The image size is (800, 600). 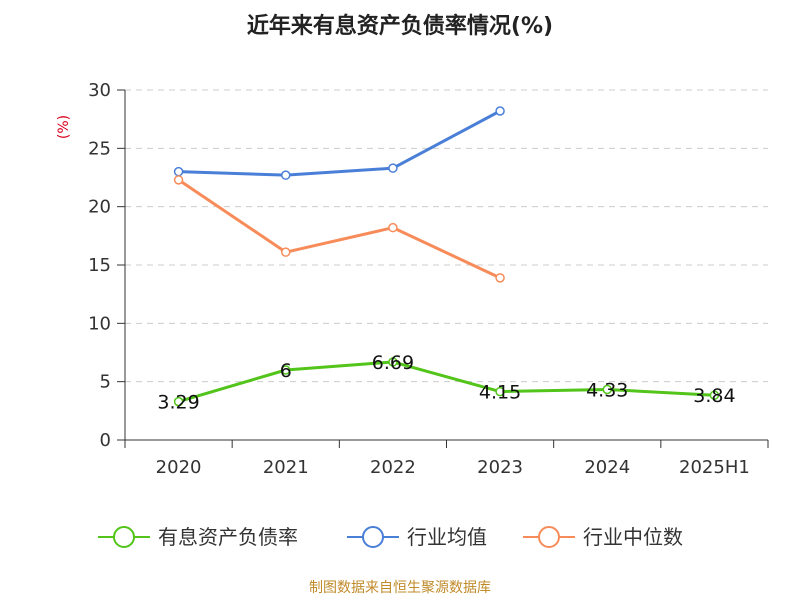 I want to click on legend-label: 行业均值, so click(x=447, y=537).